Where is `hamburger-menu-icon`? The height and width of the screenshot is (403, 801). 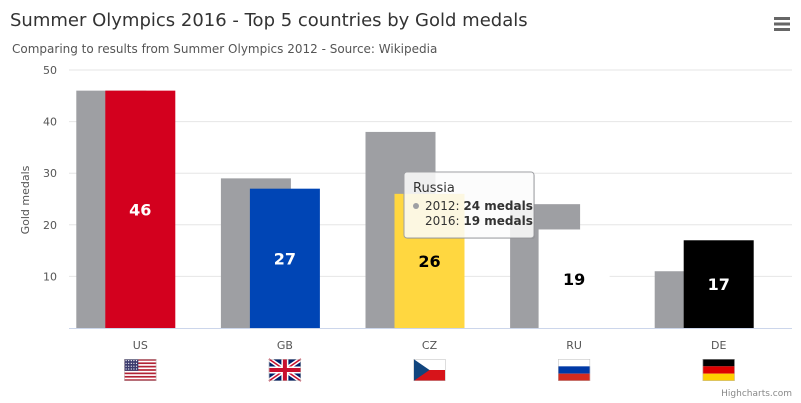
hamburger-menu-icon is located at coordinates (782, 24).